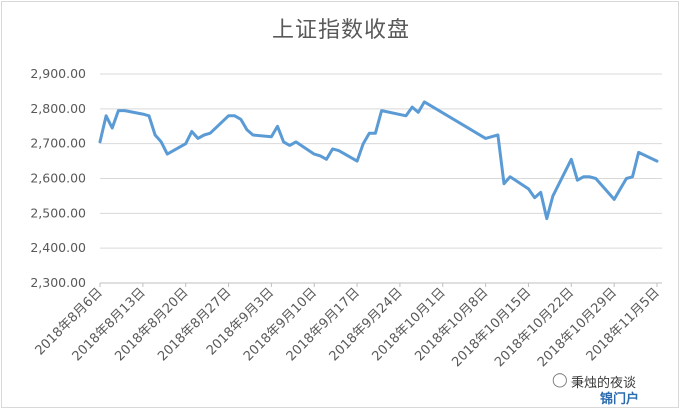  What do you see at coordinates (58, 143) in the screenshot?
I see `y-tick-label: 2,700.00` at bounding box center [58, 143].